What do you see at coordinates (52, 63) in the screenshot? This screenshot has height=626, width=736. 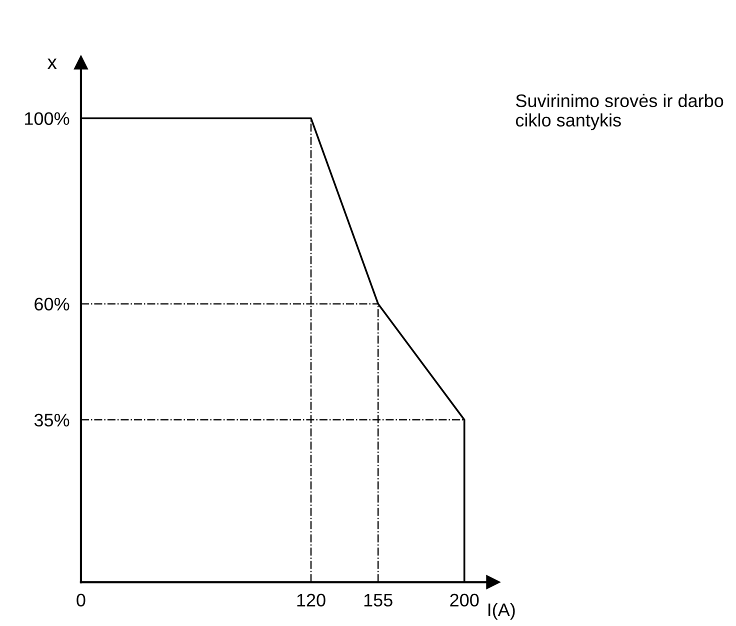 I see `y-axis-title: x` at bounding box center [52, 63].